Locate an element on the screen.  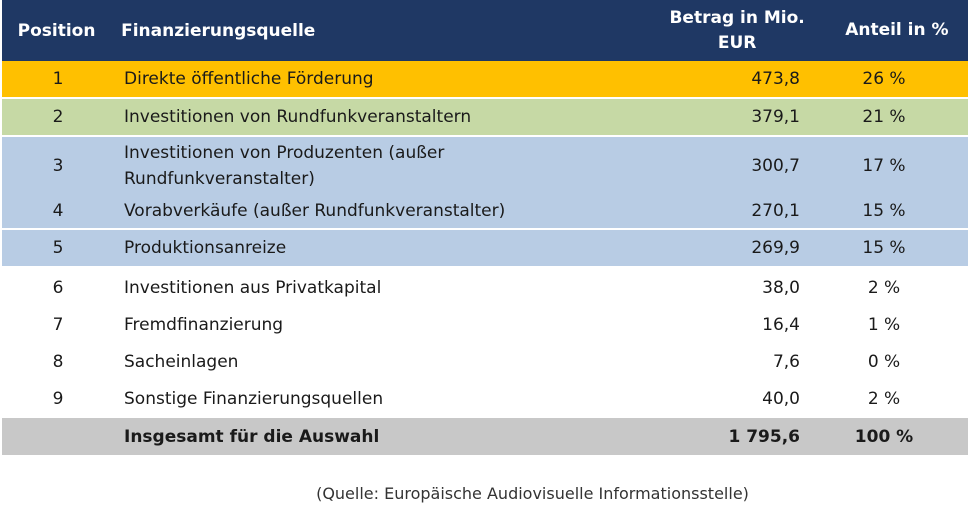
row-amount: 38,0 is located at coordinates (781, 287).